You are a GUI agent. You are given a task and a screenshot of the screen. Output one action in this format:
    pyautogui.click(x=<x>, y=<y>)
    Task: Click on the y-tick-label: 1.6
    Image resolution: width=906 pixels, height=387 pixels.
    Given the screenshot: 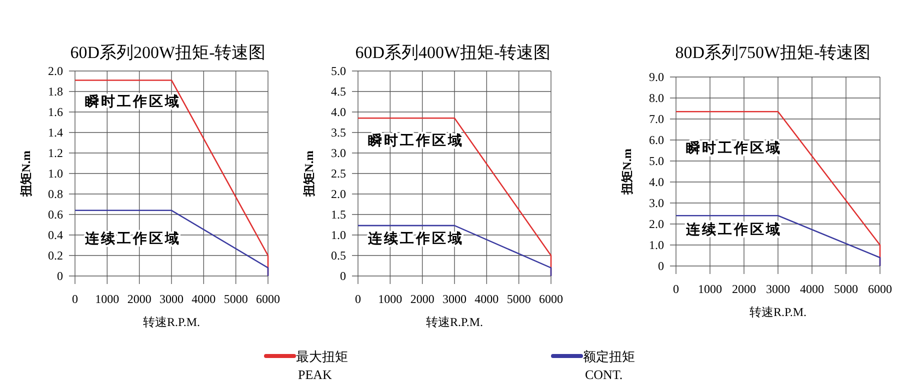 What is the action you would take?
    pyautogui.click(x=55, y=112)
    